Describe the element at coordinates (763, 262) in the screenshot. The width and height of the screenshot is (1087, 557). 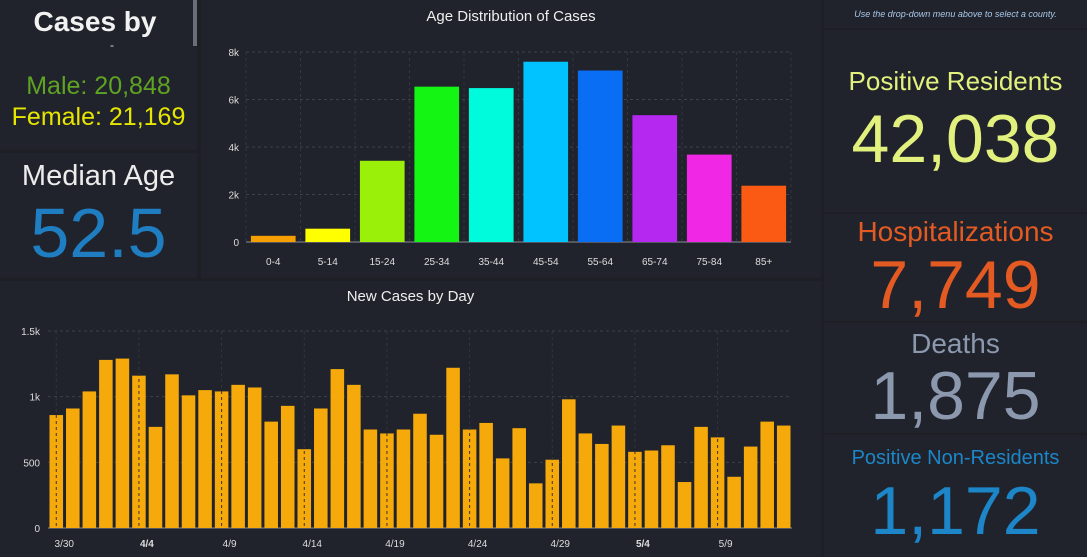
I see `age-chart-x-tick: 85+` at that location.